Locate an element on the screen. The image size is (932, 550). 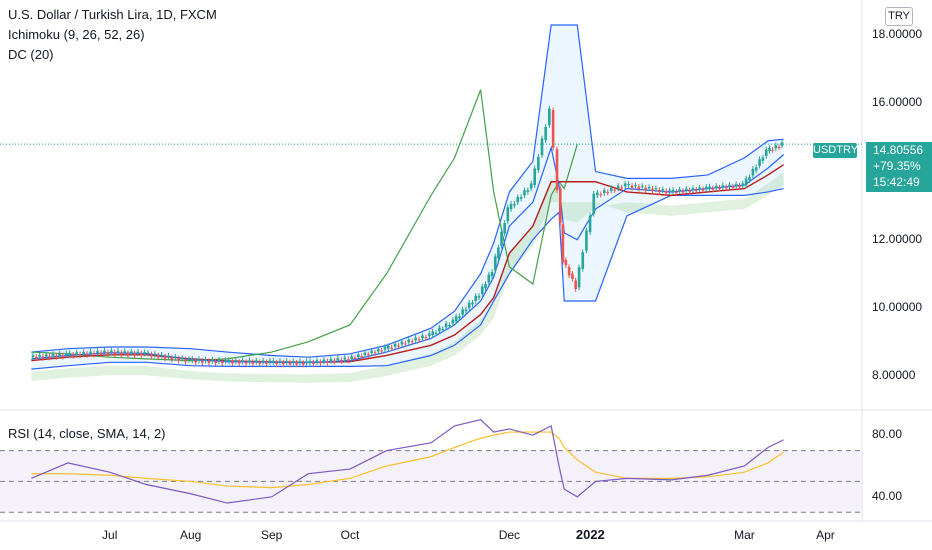
time-tick-label: Jul is located at coordinates (110, 535).